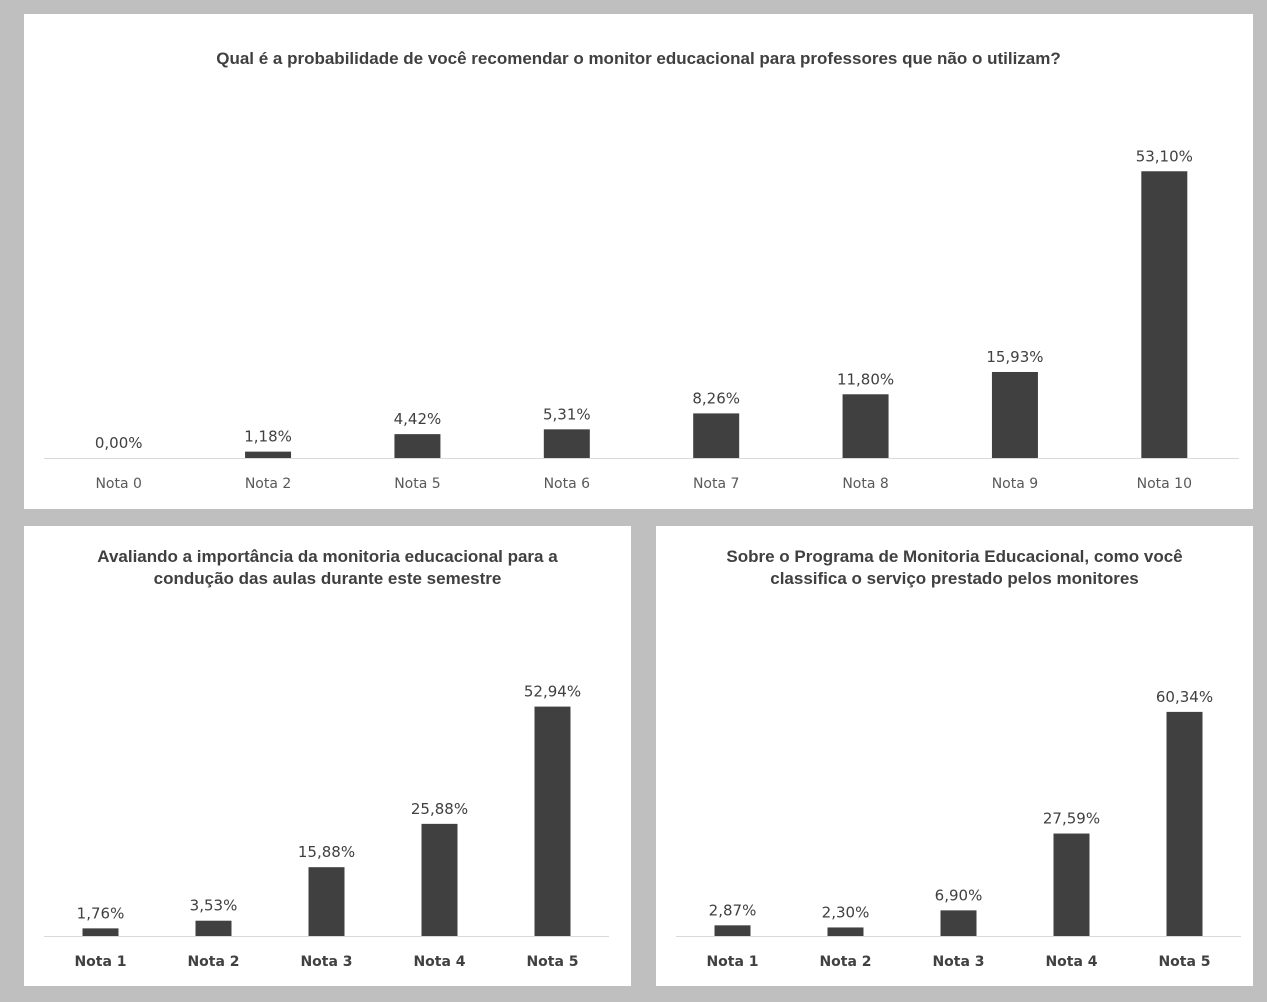 The image size is (1267, 1002). What do you see at coordinates (567, 484) in the screenshot?
I see `x-tick-label: Nota 6` at bounding box center [567, 484].